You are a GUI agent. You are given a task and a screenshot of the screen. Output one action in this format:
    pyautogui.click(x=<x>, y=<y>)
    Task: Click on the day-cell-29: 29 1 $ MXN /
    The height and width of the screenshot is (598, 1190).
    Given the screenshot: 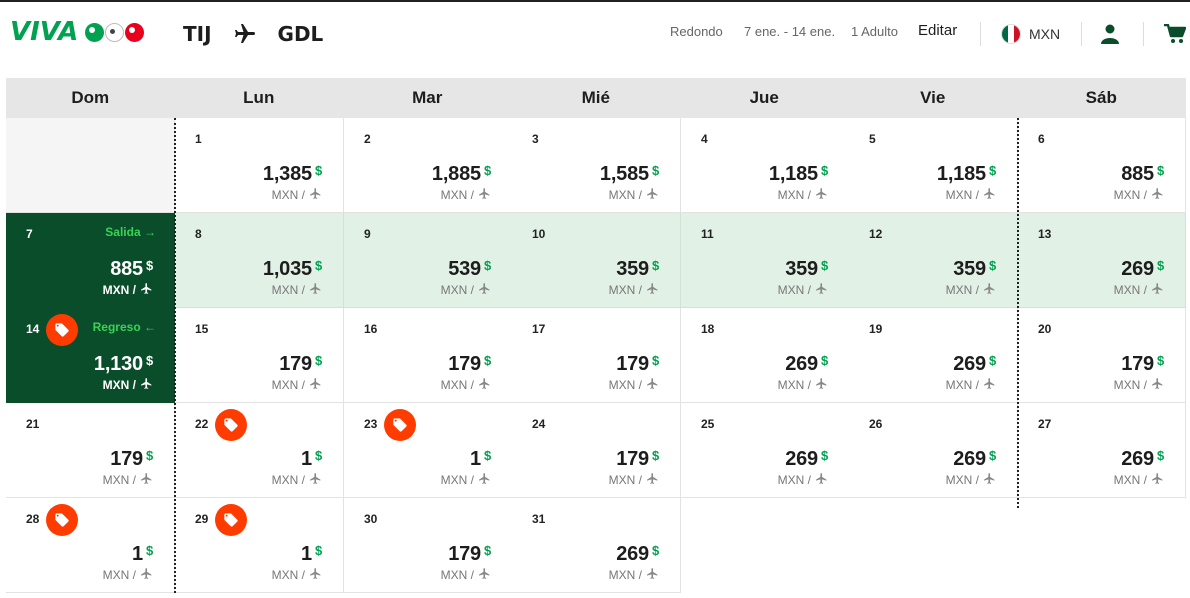 What is the action you would take?
    pyautogui.click(x=259, y=545)
    